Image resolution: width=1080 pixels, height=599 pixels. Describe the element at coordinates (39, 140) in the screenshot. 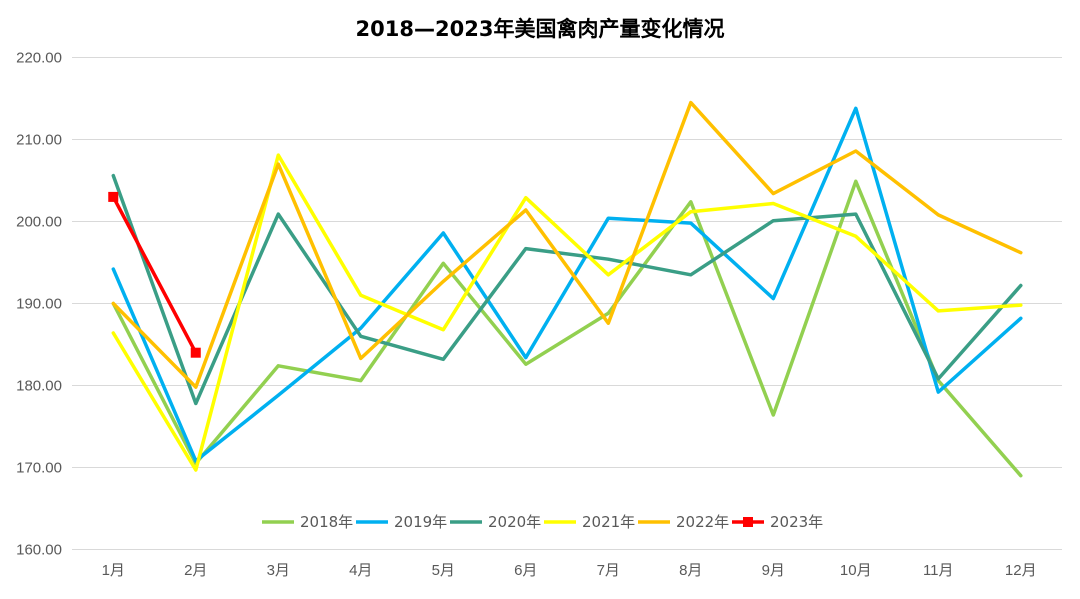

I see `y-tick-label: 210.00` at that location.